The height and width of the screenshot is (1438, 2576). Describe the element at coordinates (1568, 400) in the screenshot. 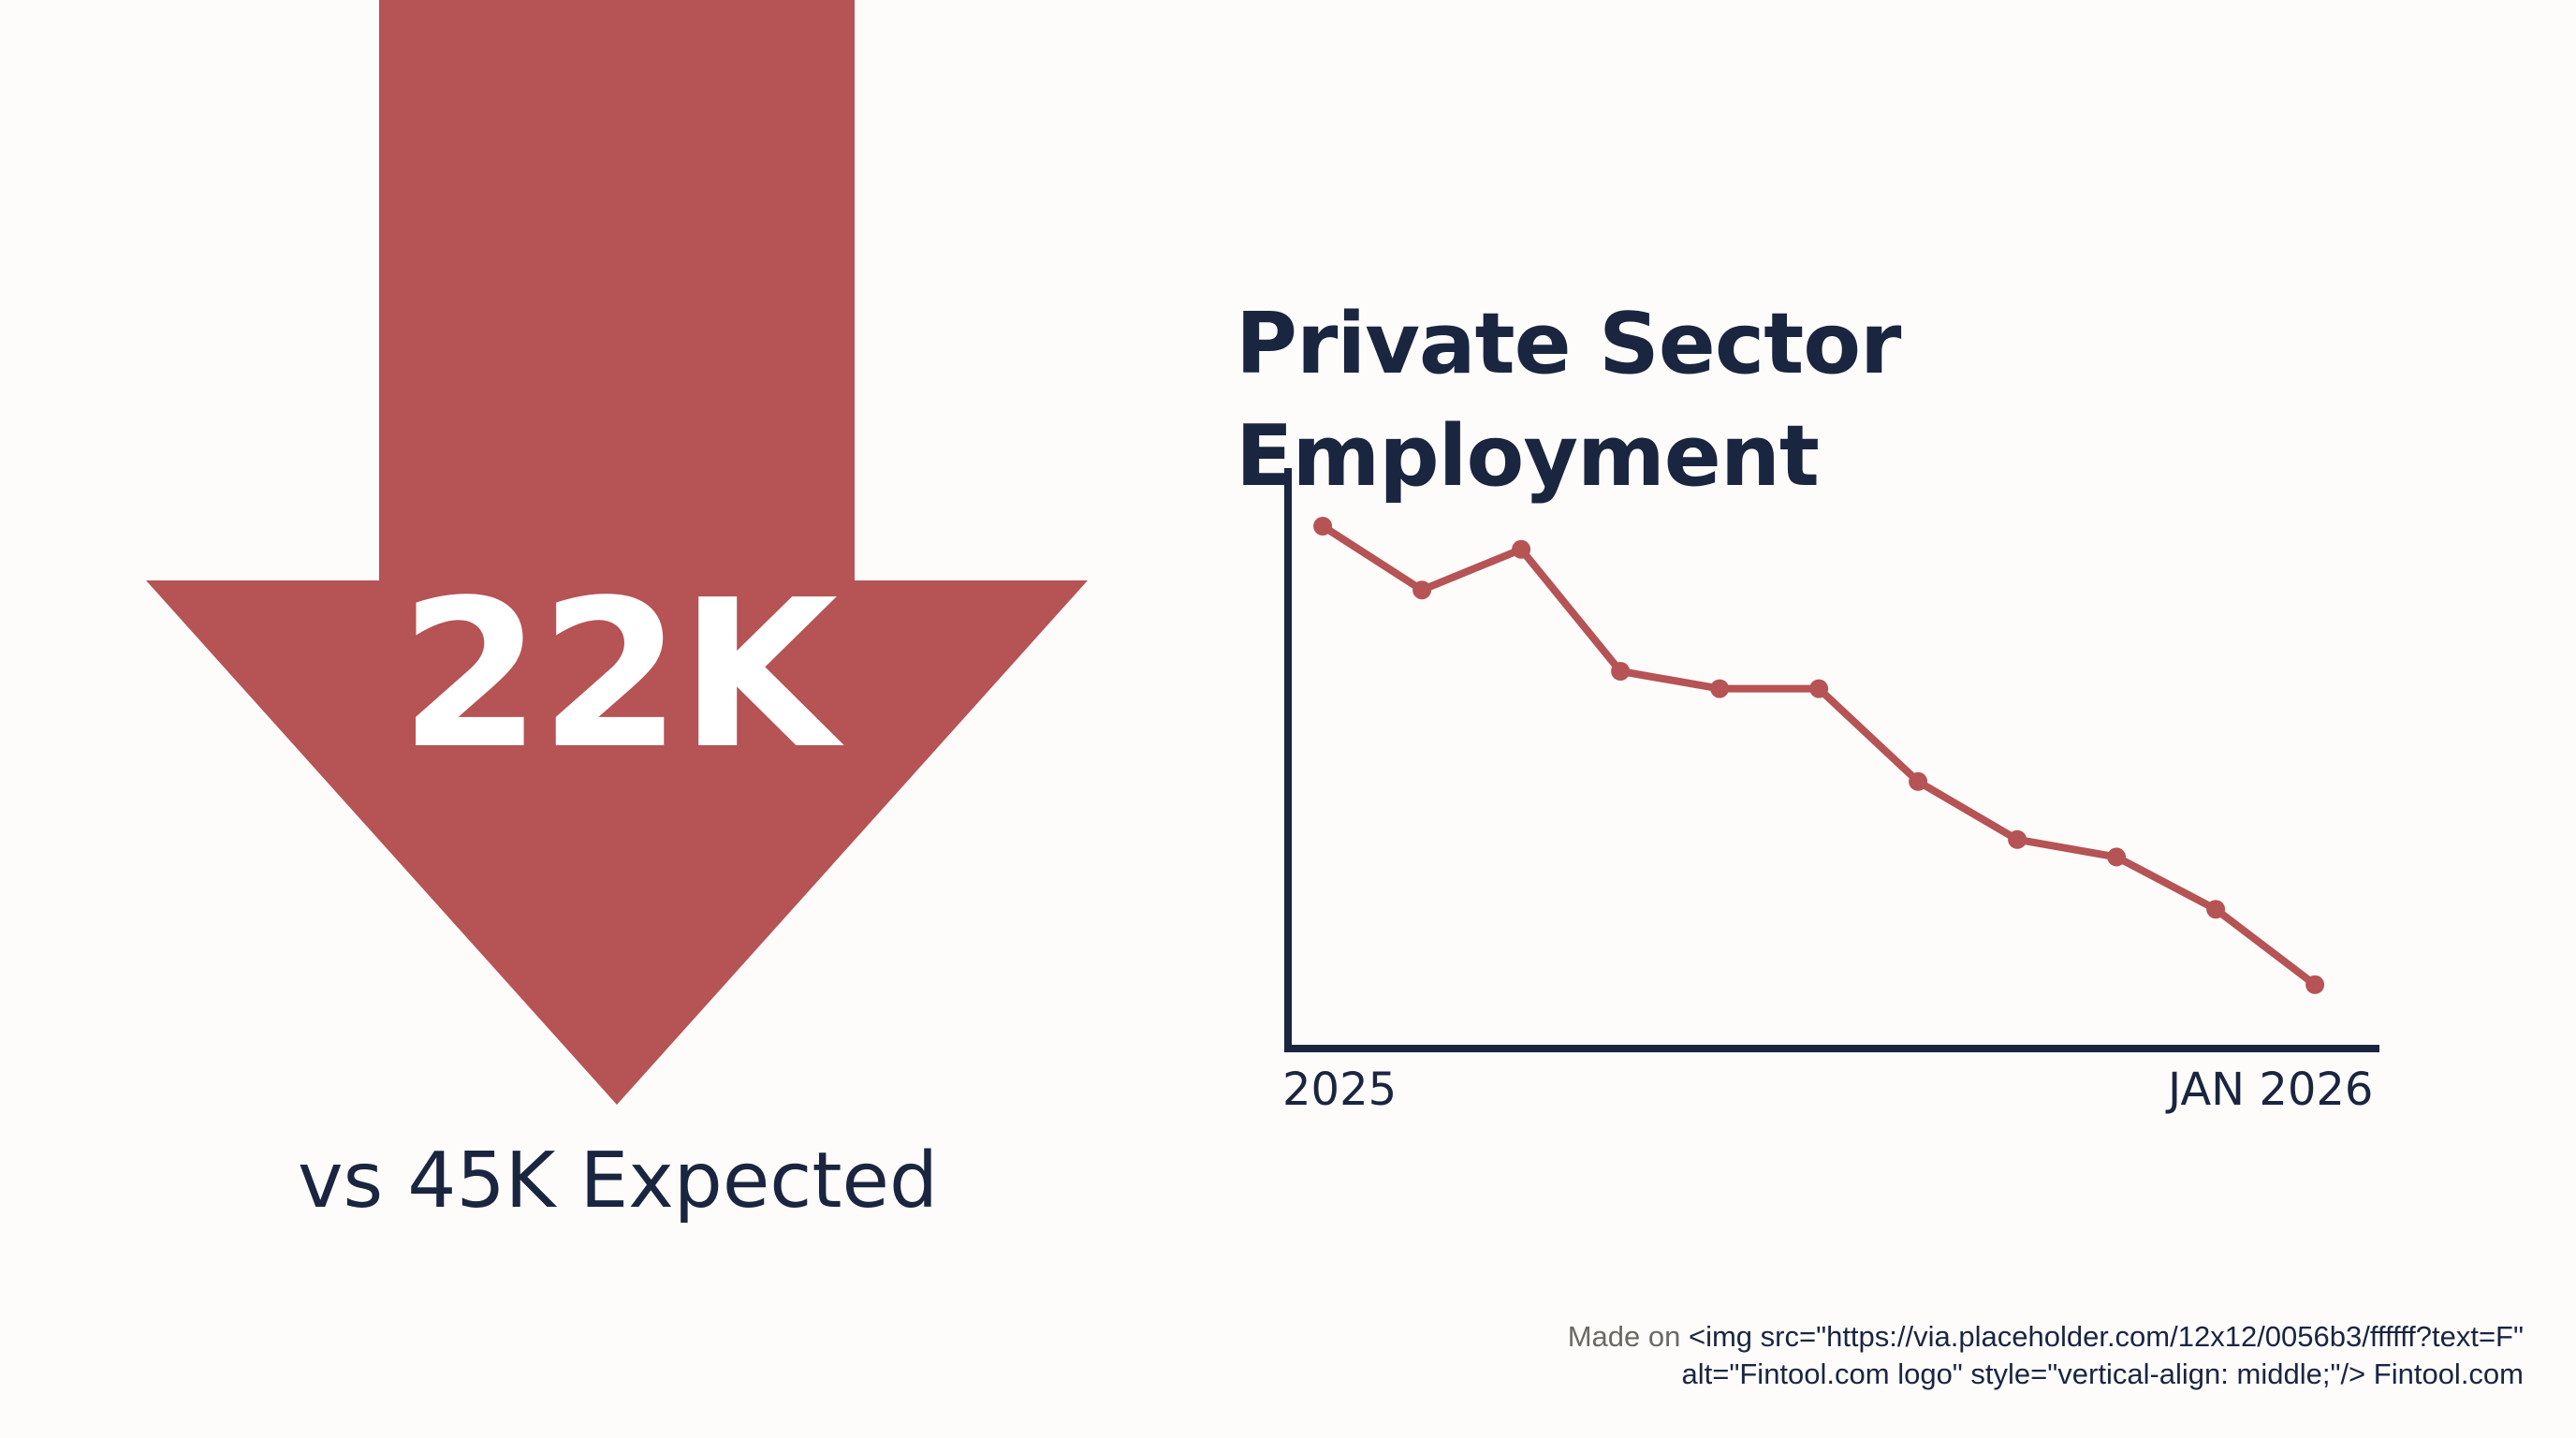

I see `chart-title: Private Sector Employment` at that location.